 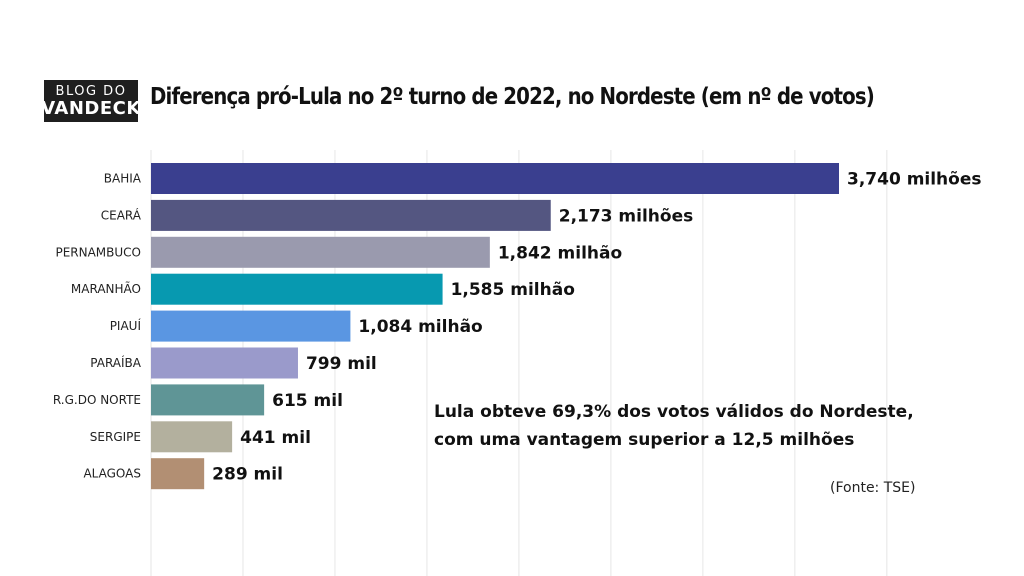 I want to click on data-label: 2,173 milhões, so click(x=626, y=216).